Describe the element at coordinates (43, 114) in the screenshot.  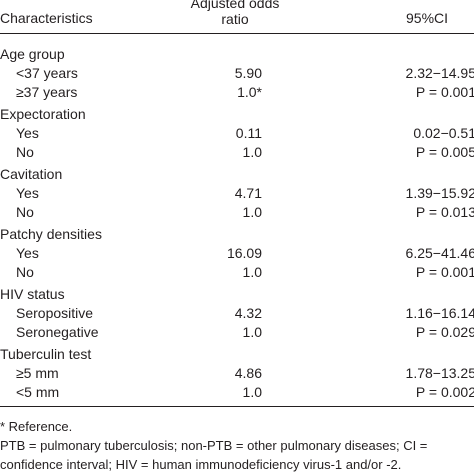
I see `group-label: Expectoration` at that location.